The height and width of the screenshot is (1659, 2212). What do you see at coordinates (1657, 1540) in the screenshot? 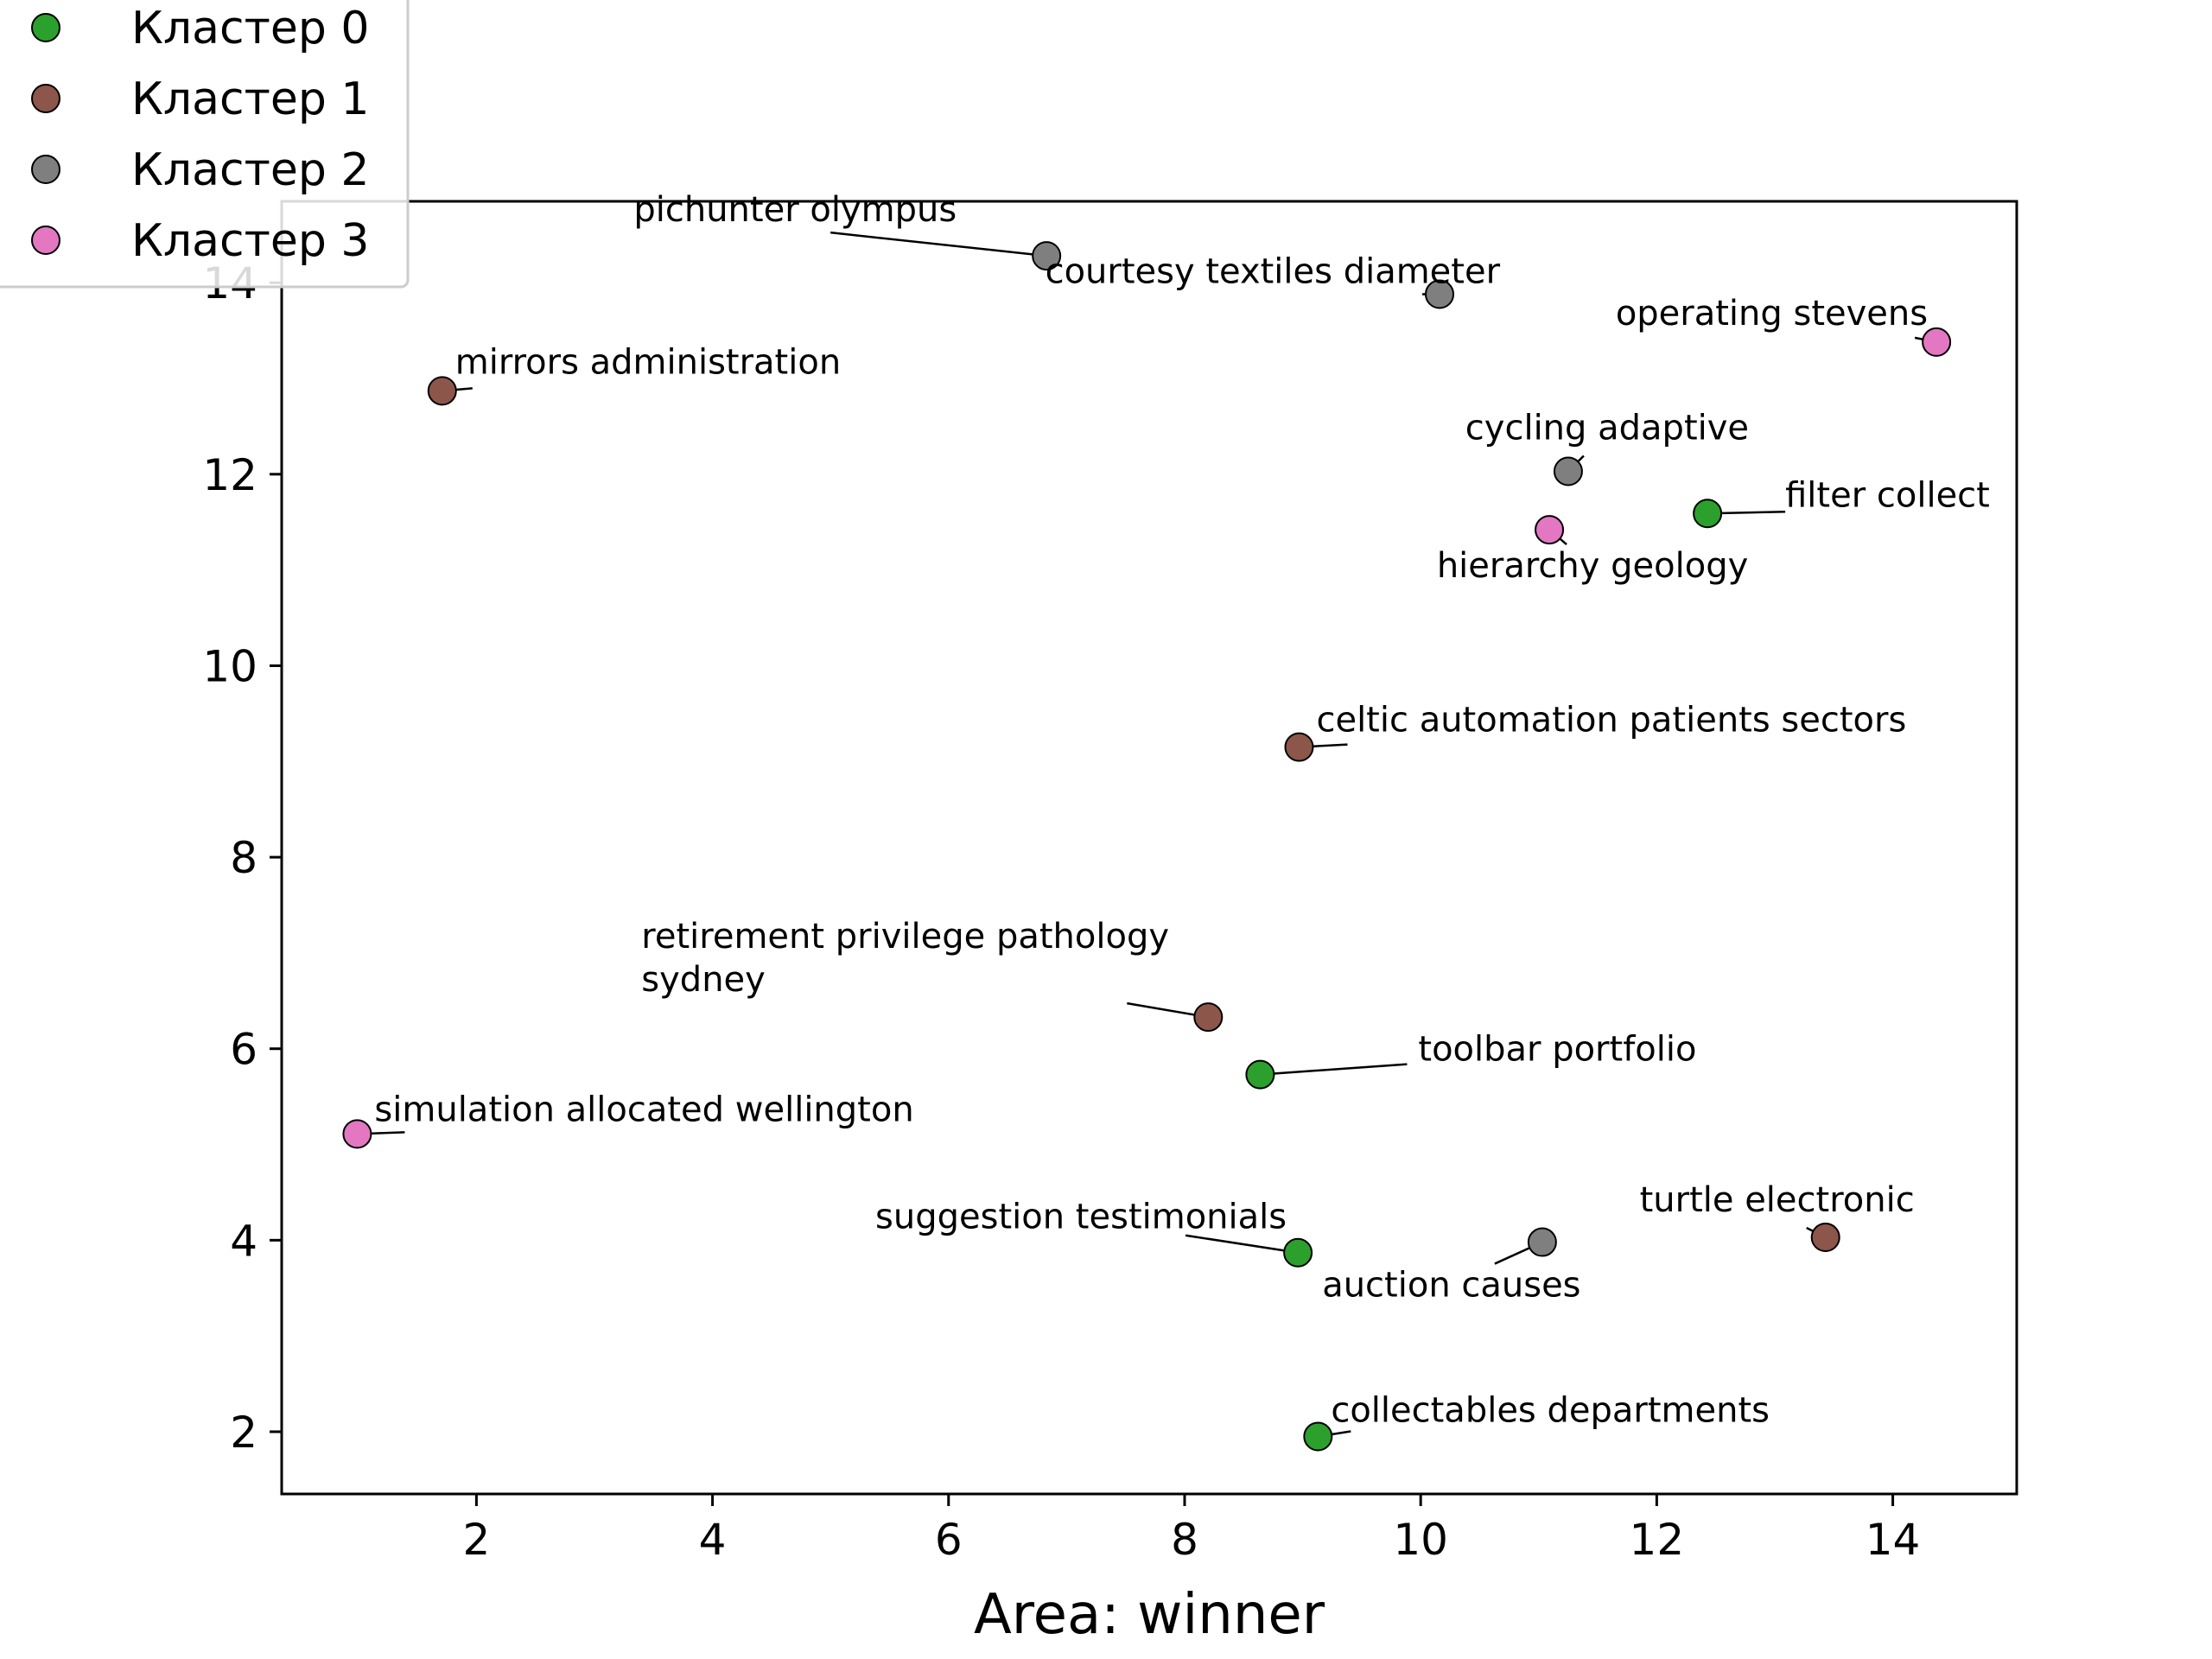
I see `x-tick-label: 12` at bounding box center [1657, 1540].